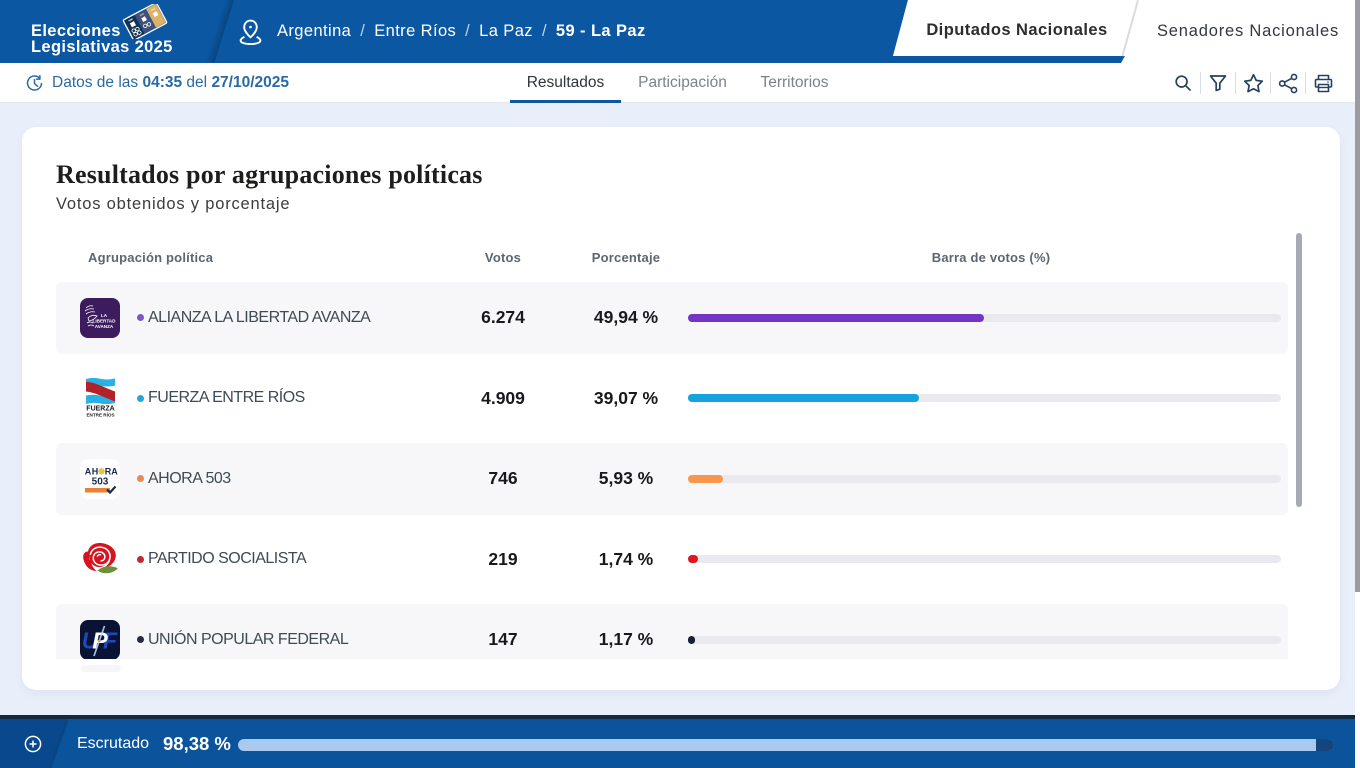 This screenshot has width=1360, height=768. I want to click on svg-text: H, so click(95, 471).